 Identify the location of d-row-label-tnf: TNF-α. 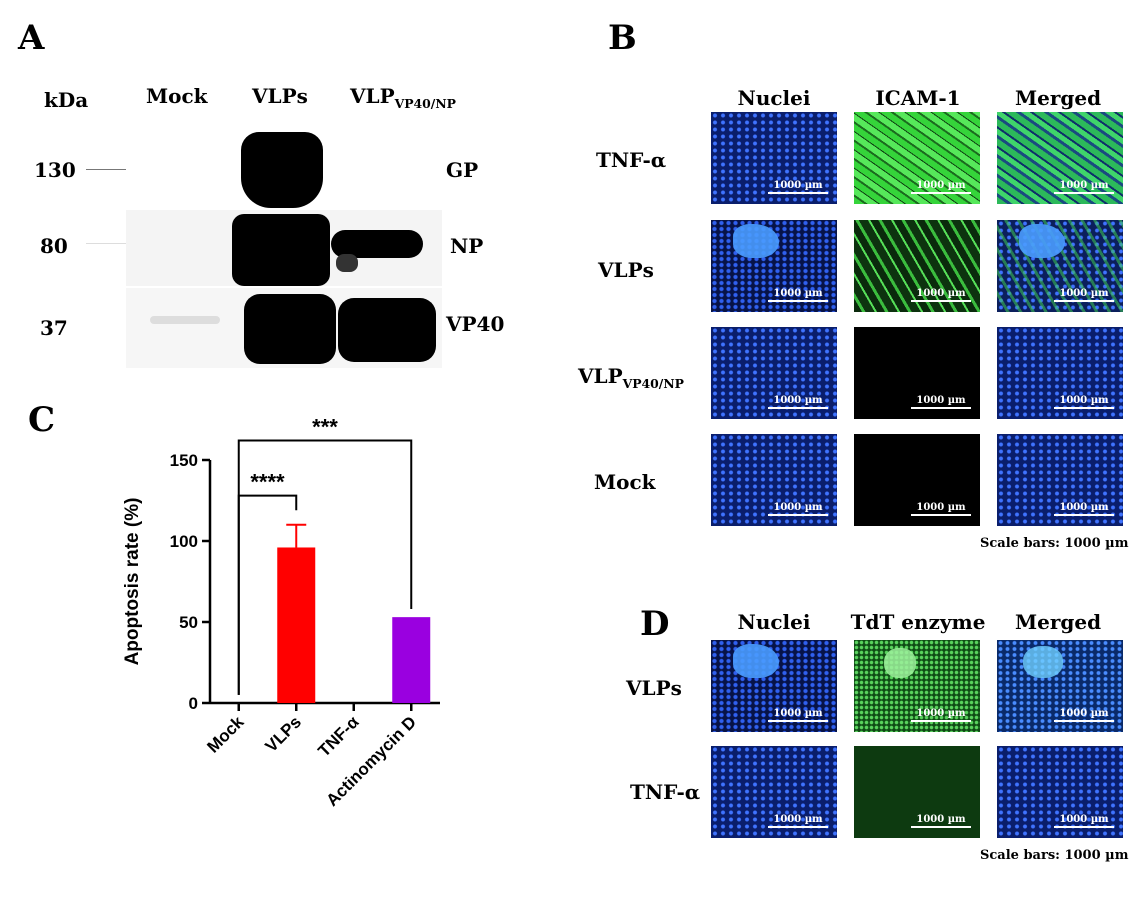
(665, 792).